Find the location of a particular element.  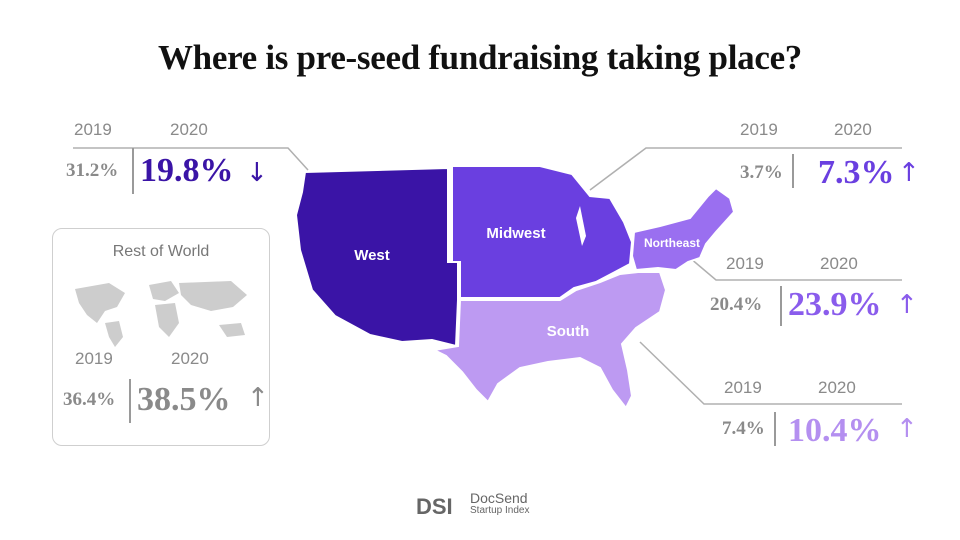

region-label-northeast: Northeast is located at coordinates (672, 243).